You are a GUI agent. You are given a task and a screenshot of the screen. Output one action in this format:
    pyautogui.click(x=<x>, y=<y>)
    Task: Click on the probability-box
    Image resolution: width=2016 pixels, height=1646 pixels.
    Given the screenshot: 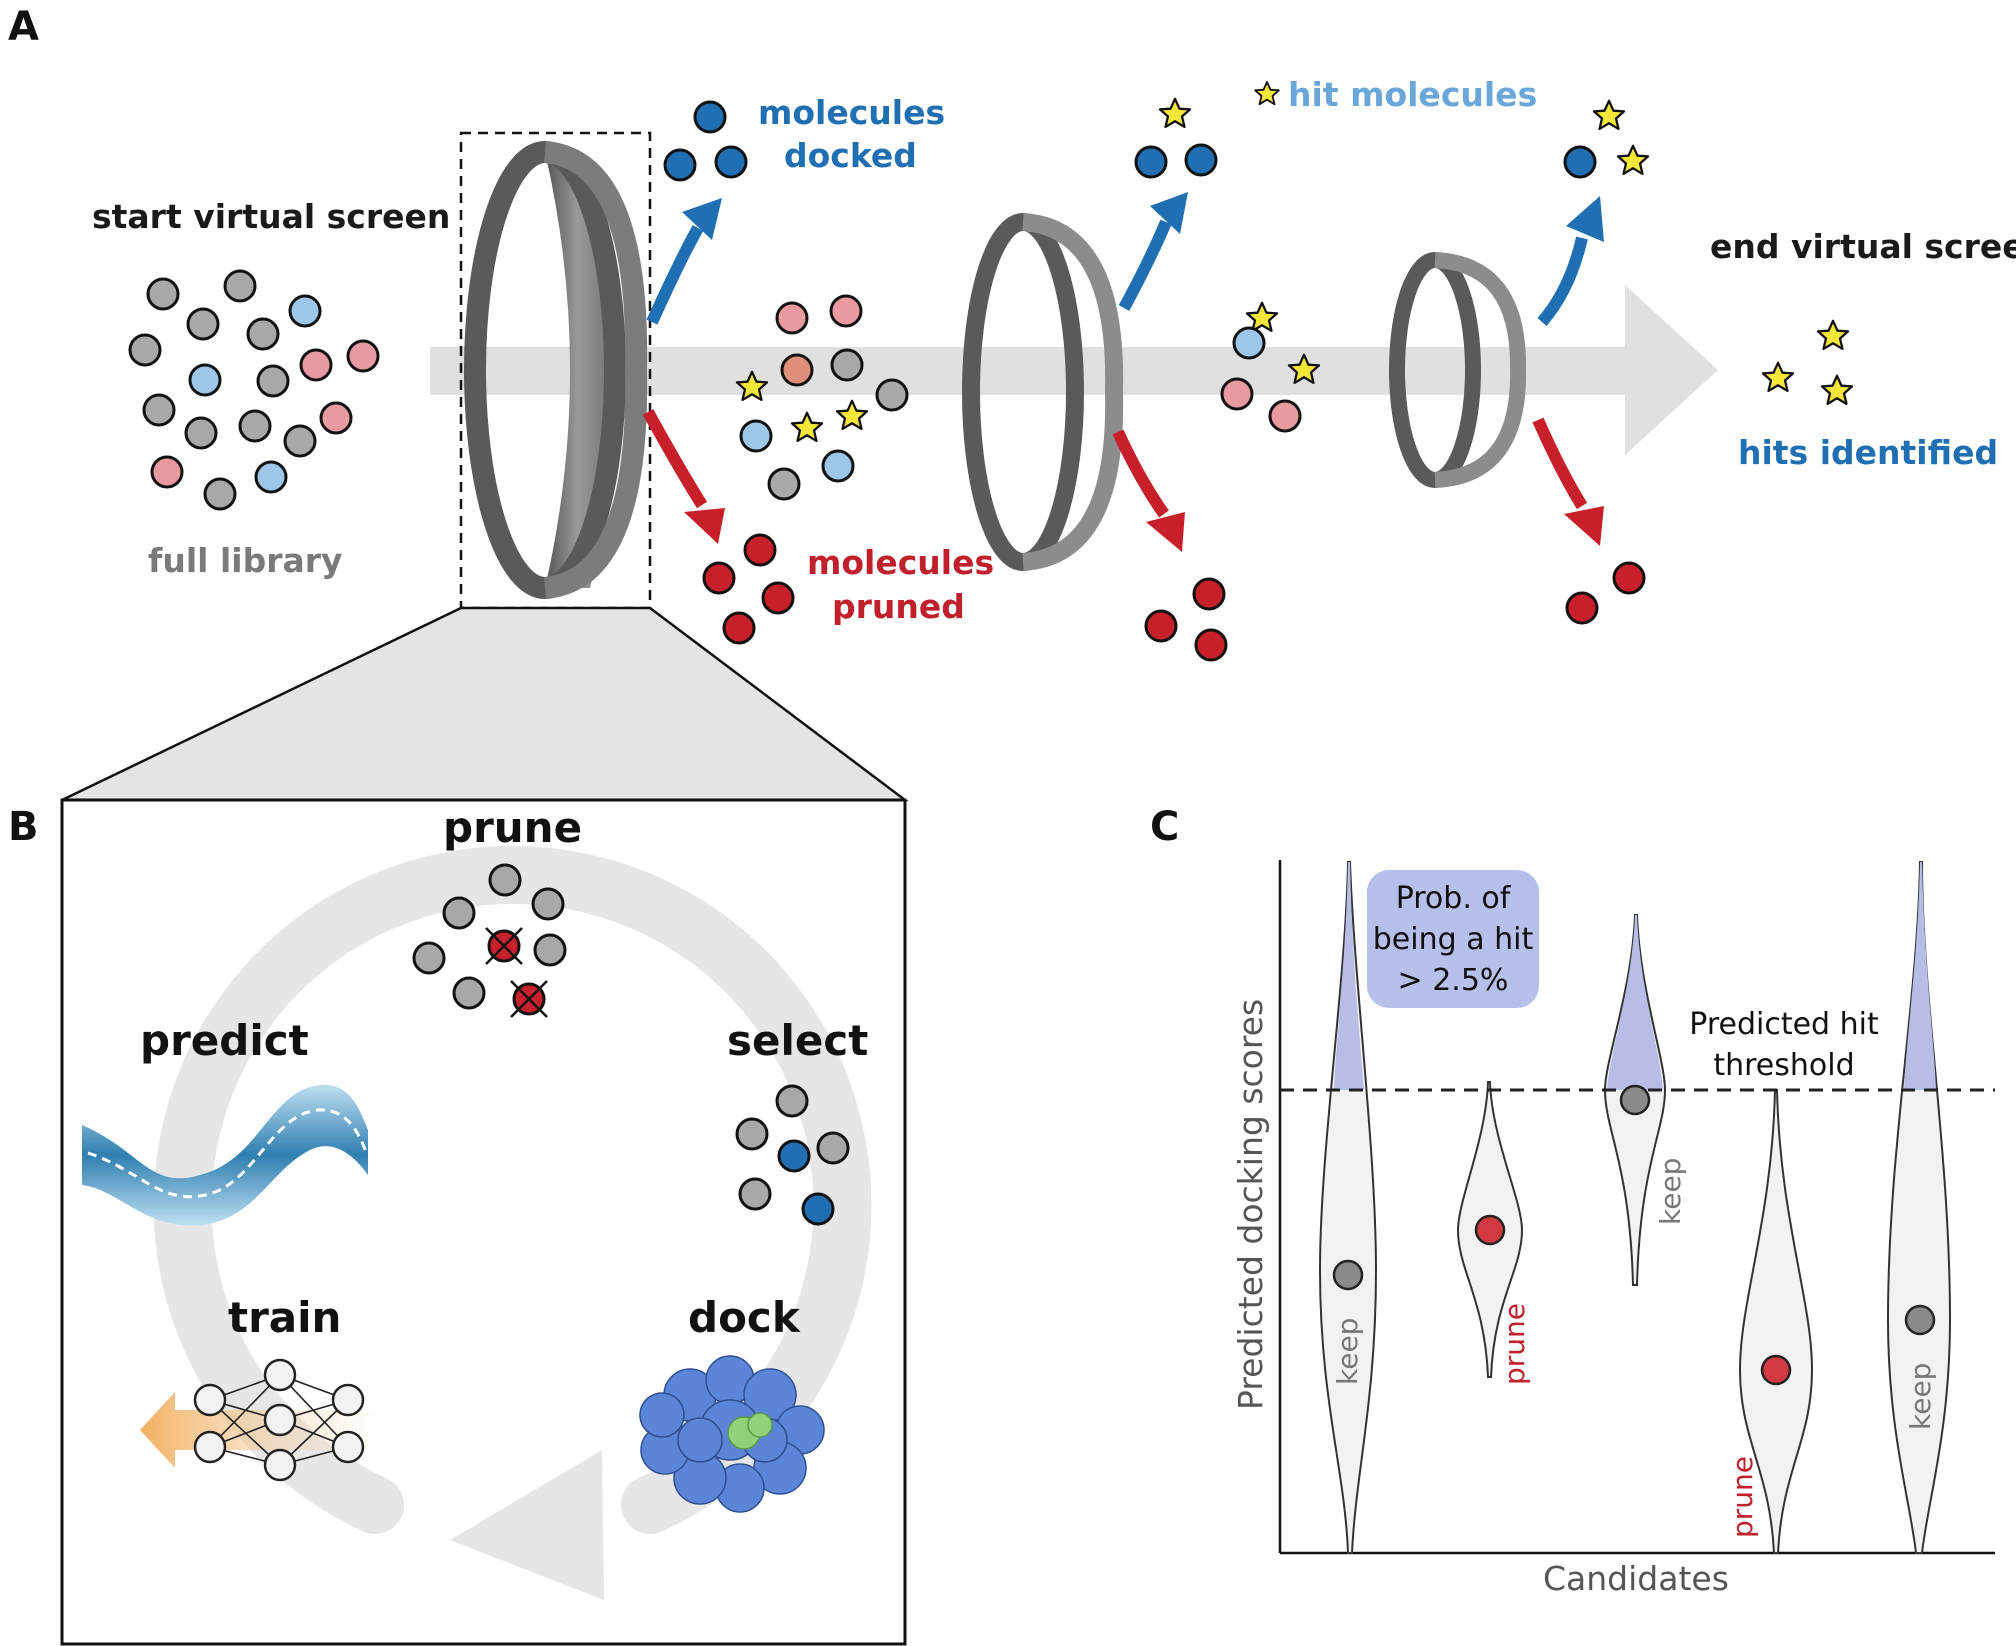 What is the action you would take?
    pyautogui.click(x=1453, y=939)
    